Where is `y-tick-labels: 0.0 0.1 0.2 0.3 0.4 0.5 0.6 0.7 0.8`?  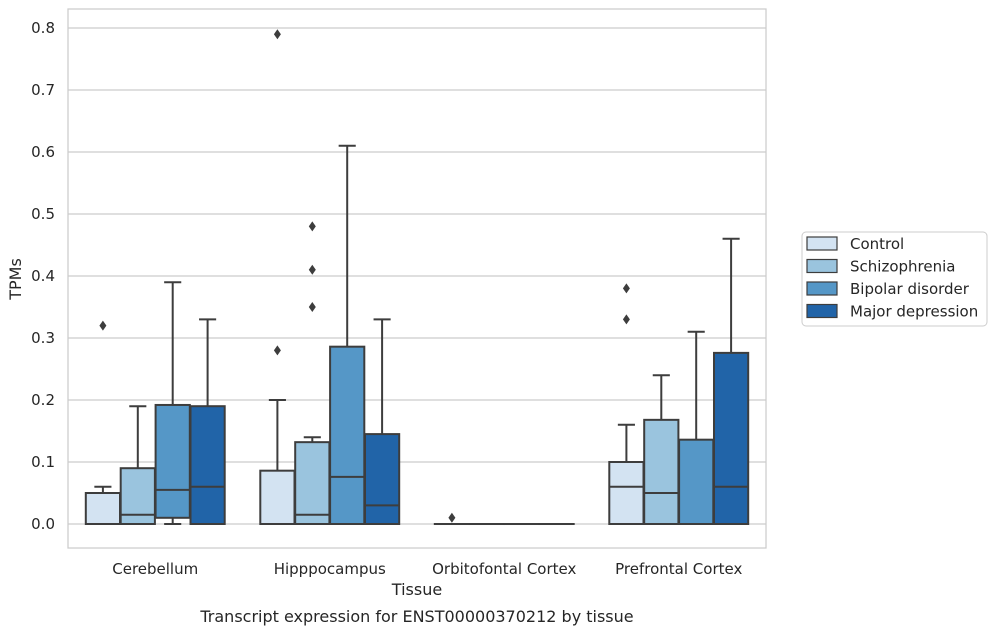
y-tick-labels: 0.0 0.1 0.2 0.3 0.4 0.5 0.6 0.7 0.8 is located at coordinates (43, 276).